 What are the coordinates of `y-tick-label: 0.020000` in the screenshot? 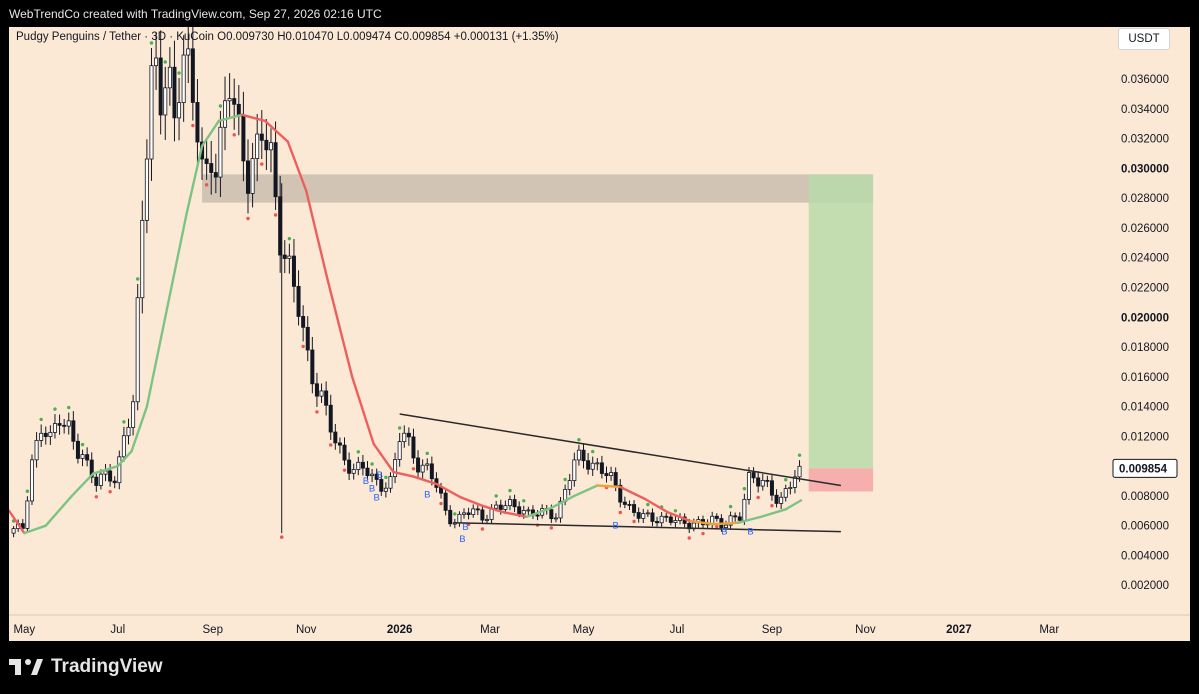 It's located at (1145, 318).